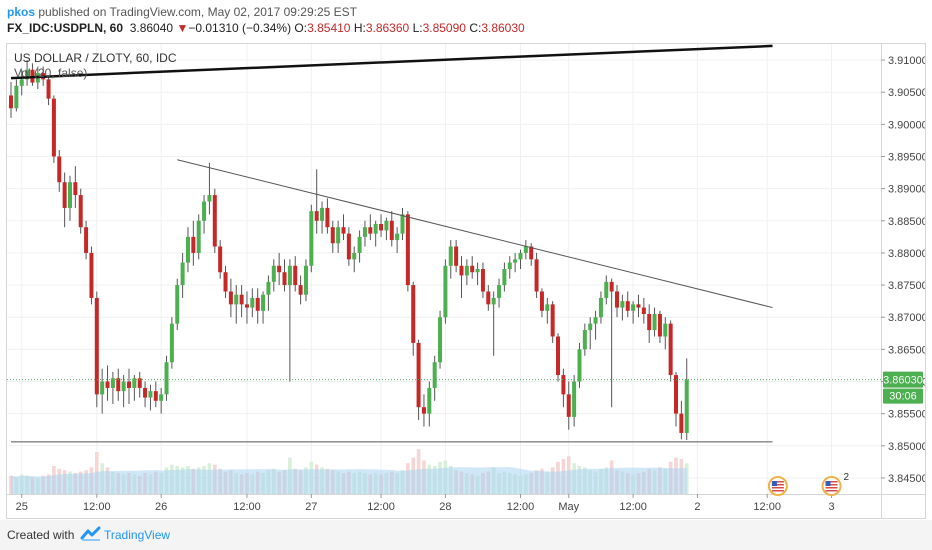  Describe the element at coordinates (906, 61) in the screenshot. I see `price-tick-label: 3.91000` at that location.